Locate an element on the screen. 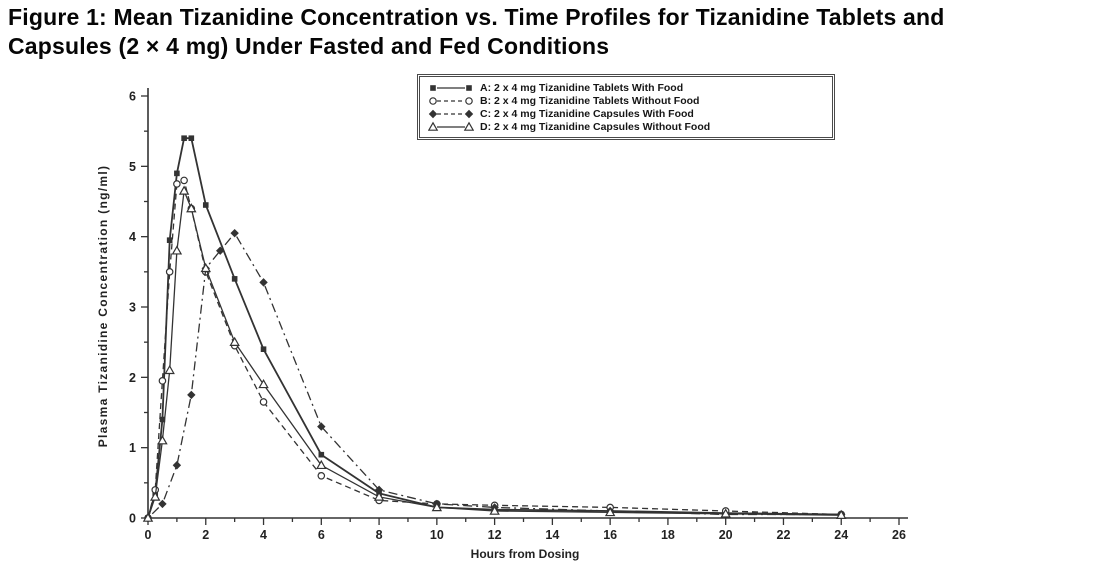  series-a-legend-marker-icon is located at coordinates (451, 88).